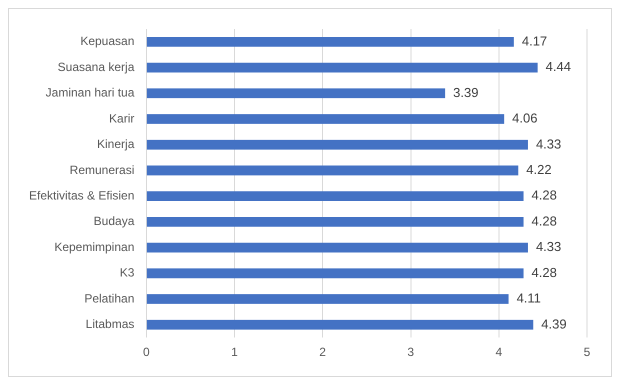  I want to click on y-tick-label: Suasana kerja, so click(96, 67).